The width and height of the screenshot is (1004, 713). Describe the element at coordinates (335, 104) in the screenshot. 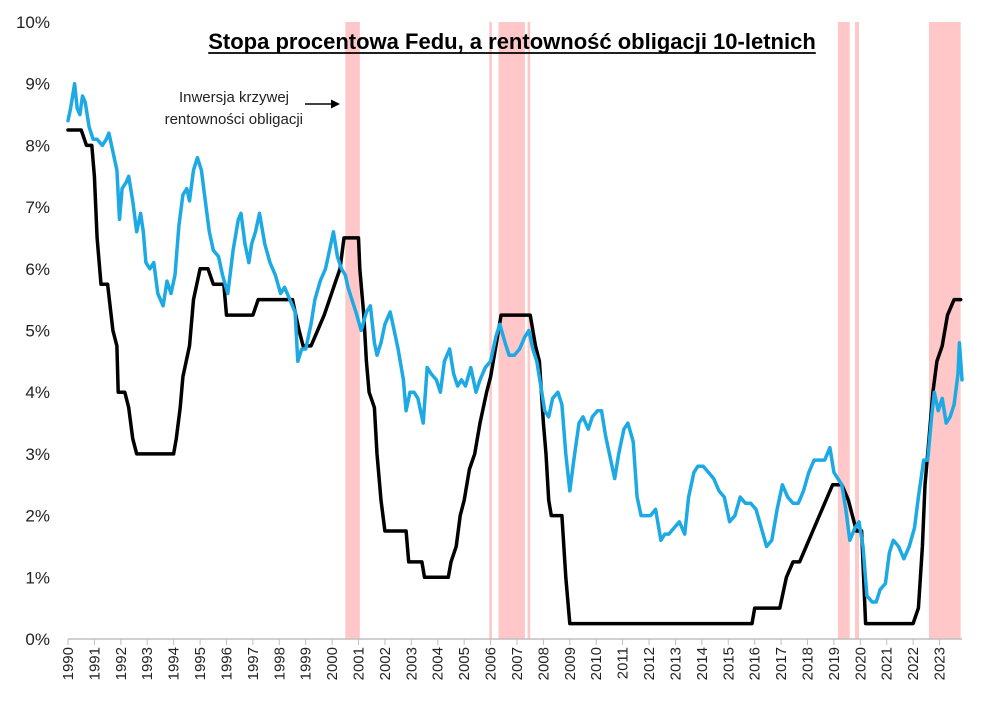

I see `annotation-arrow-head` at that location.